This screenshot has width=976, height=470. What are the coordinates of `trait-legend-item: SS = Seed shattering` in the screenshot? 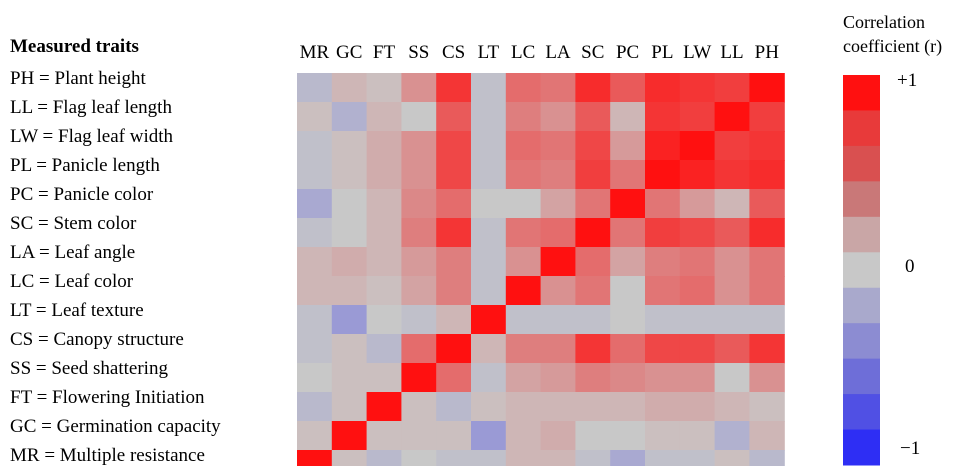 It's located at (89, 368).